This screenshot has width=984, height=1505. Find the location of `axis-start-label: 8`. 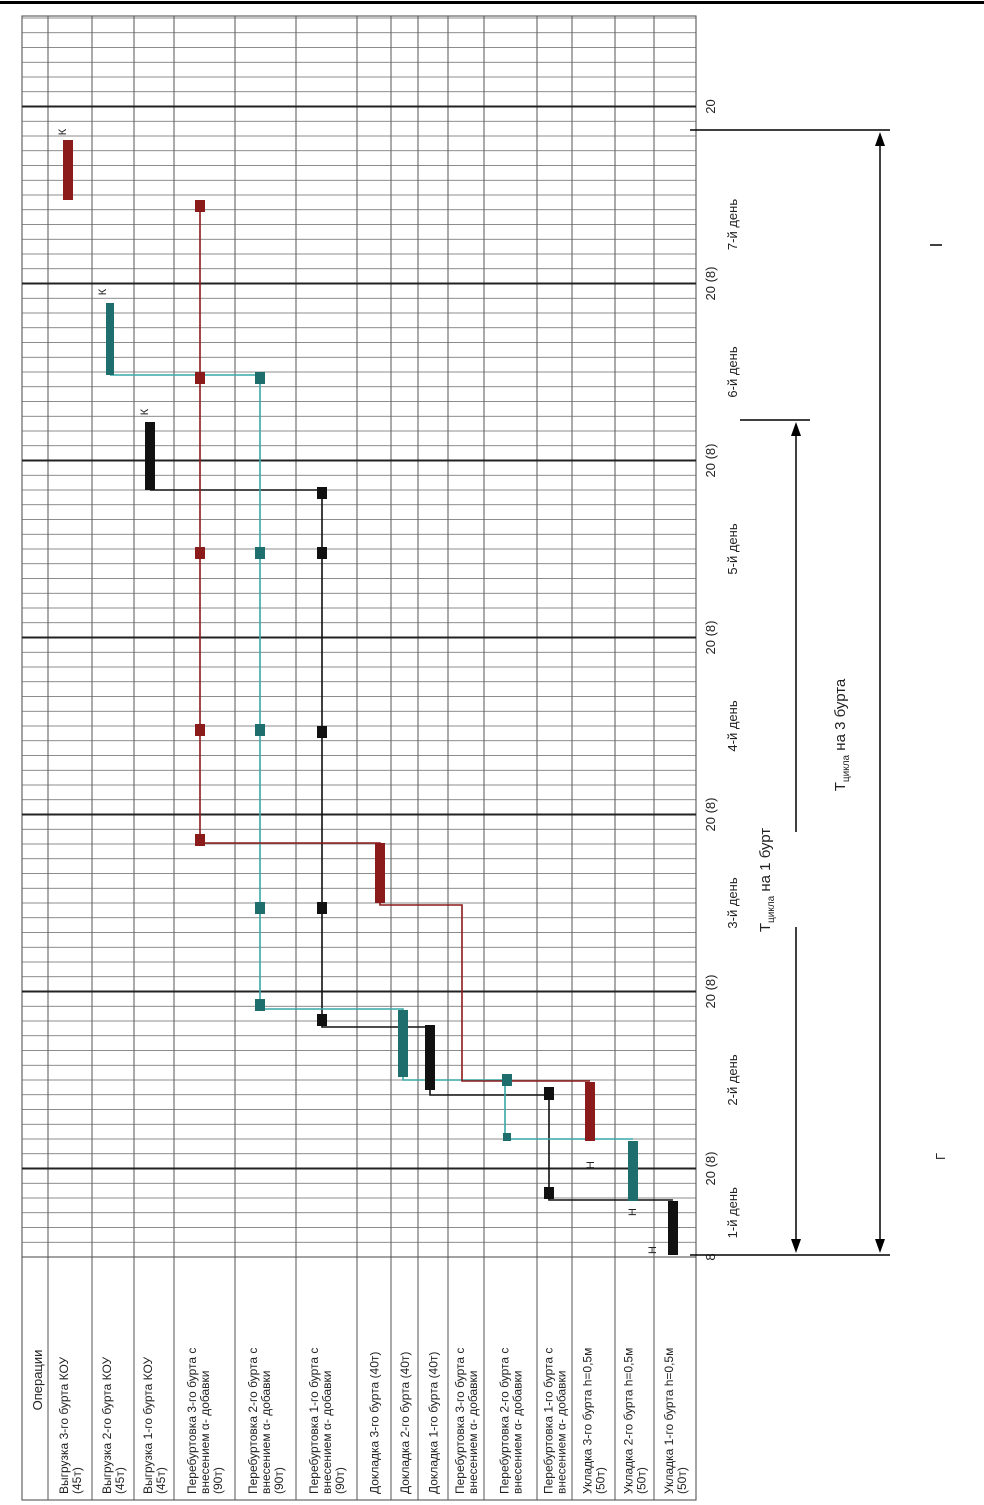

axis-start-label: 8 is located at coordinates (710, 1256).